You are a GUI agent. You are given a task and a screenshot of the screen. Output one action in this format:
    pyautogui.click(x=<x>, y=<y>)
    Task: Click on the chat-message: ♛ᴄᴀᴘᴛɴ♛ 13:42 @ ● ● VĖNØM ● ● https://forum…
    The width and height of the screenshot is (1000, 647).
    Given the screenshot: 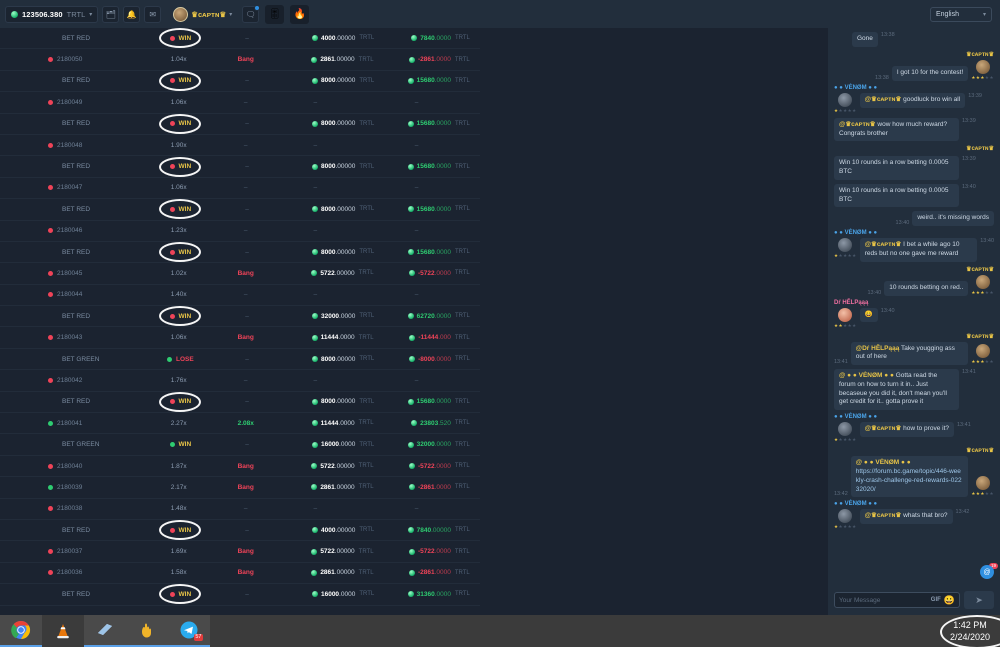 What is the action you would take?
    pyautogui.click(x=914, y=472)
    